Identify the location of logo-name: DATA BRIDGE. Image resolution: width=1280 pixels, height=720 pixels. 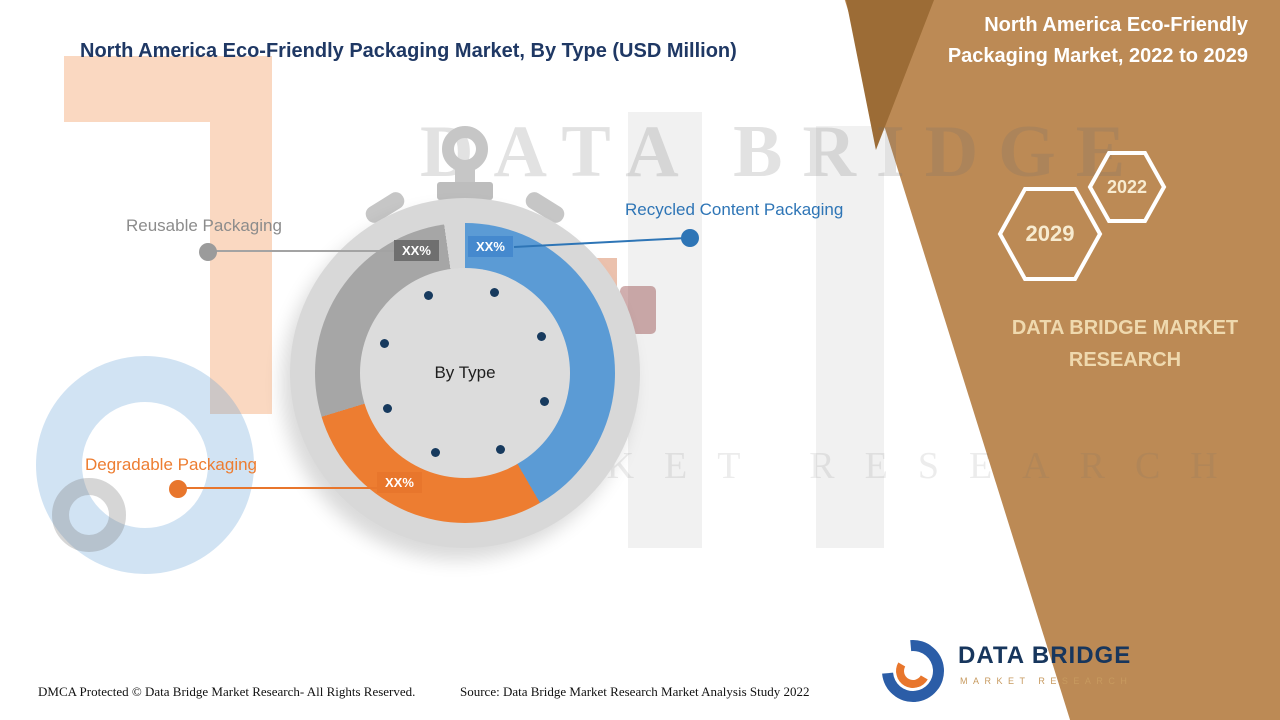
(1045, 655).